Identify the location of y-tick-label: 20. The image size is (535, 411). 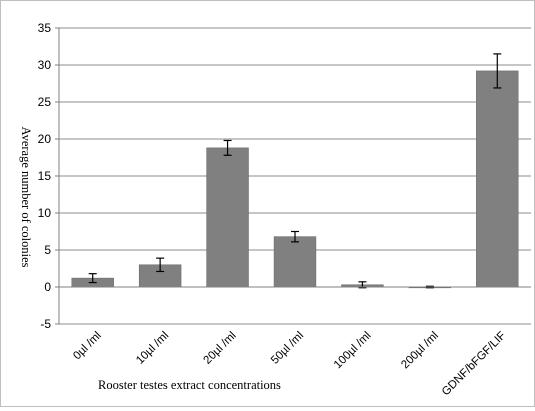
(45, 139).